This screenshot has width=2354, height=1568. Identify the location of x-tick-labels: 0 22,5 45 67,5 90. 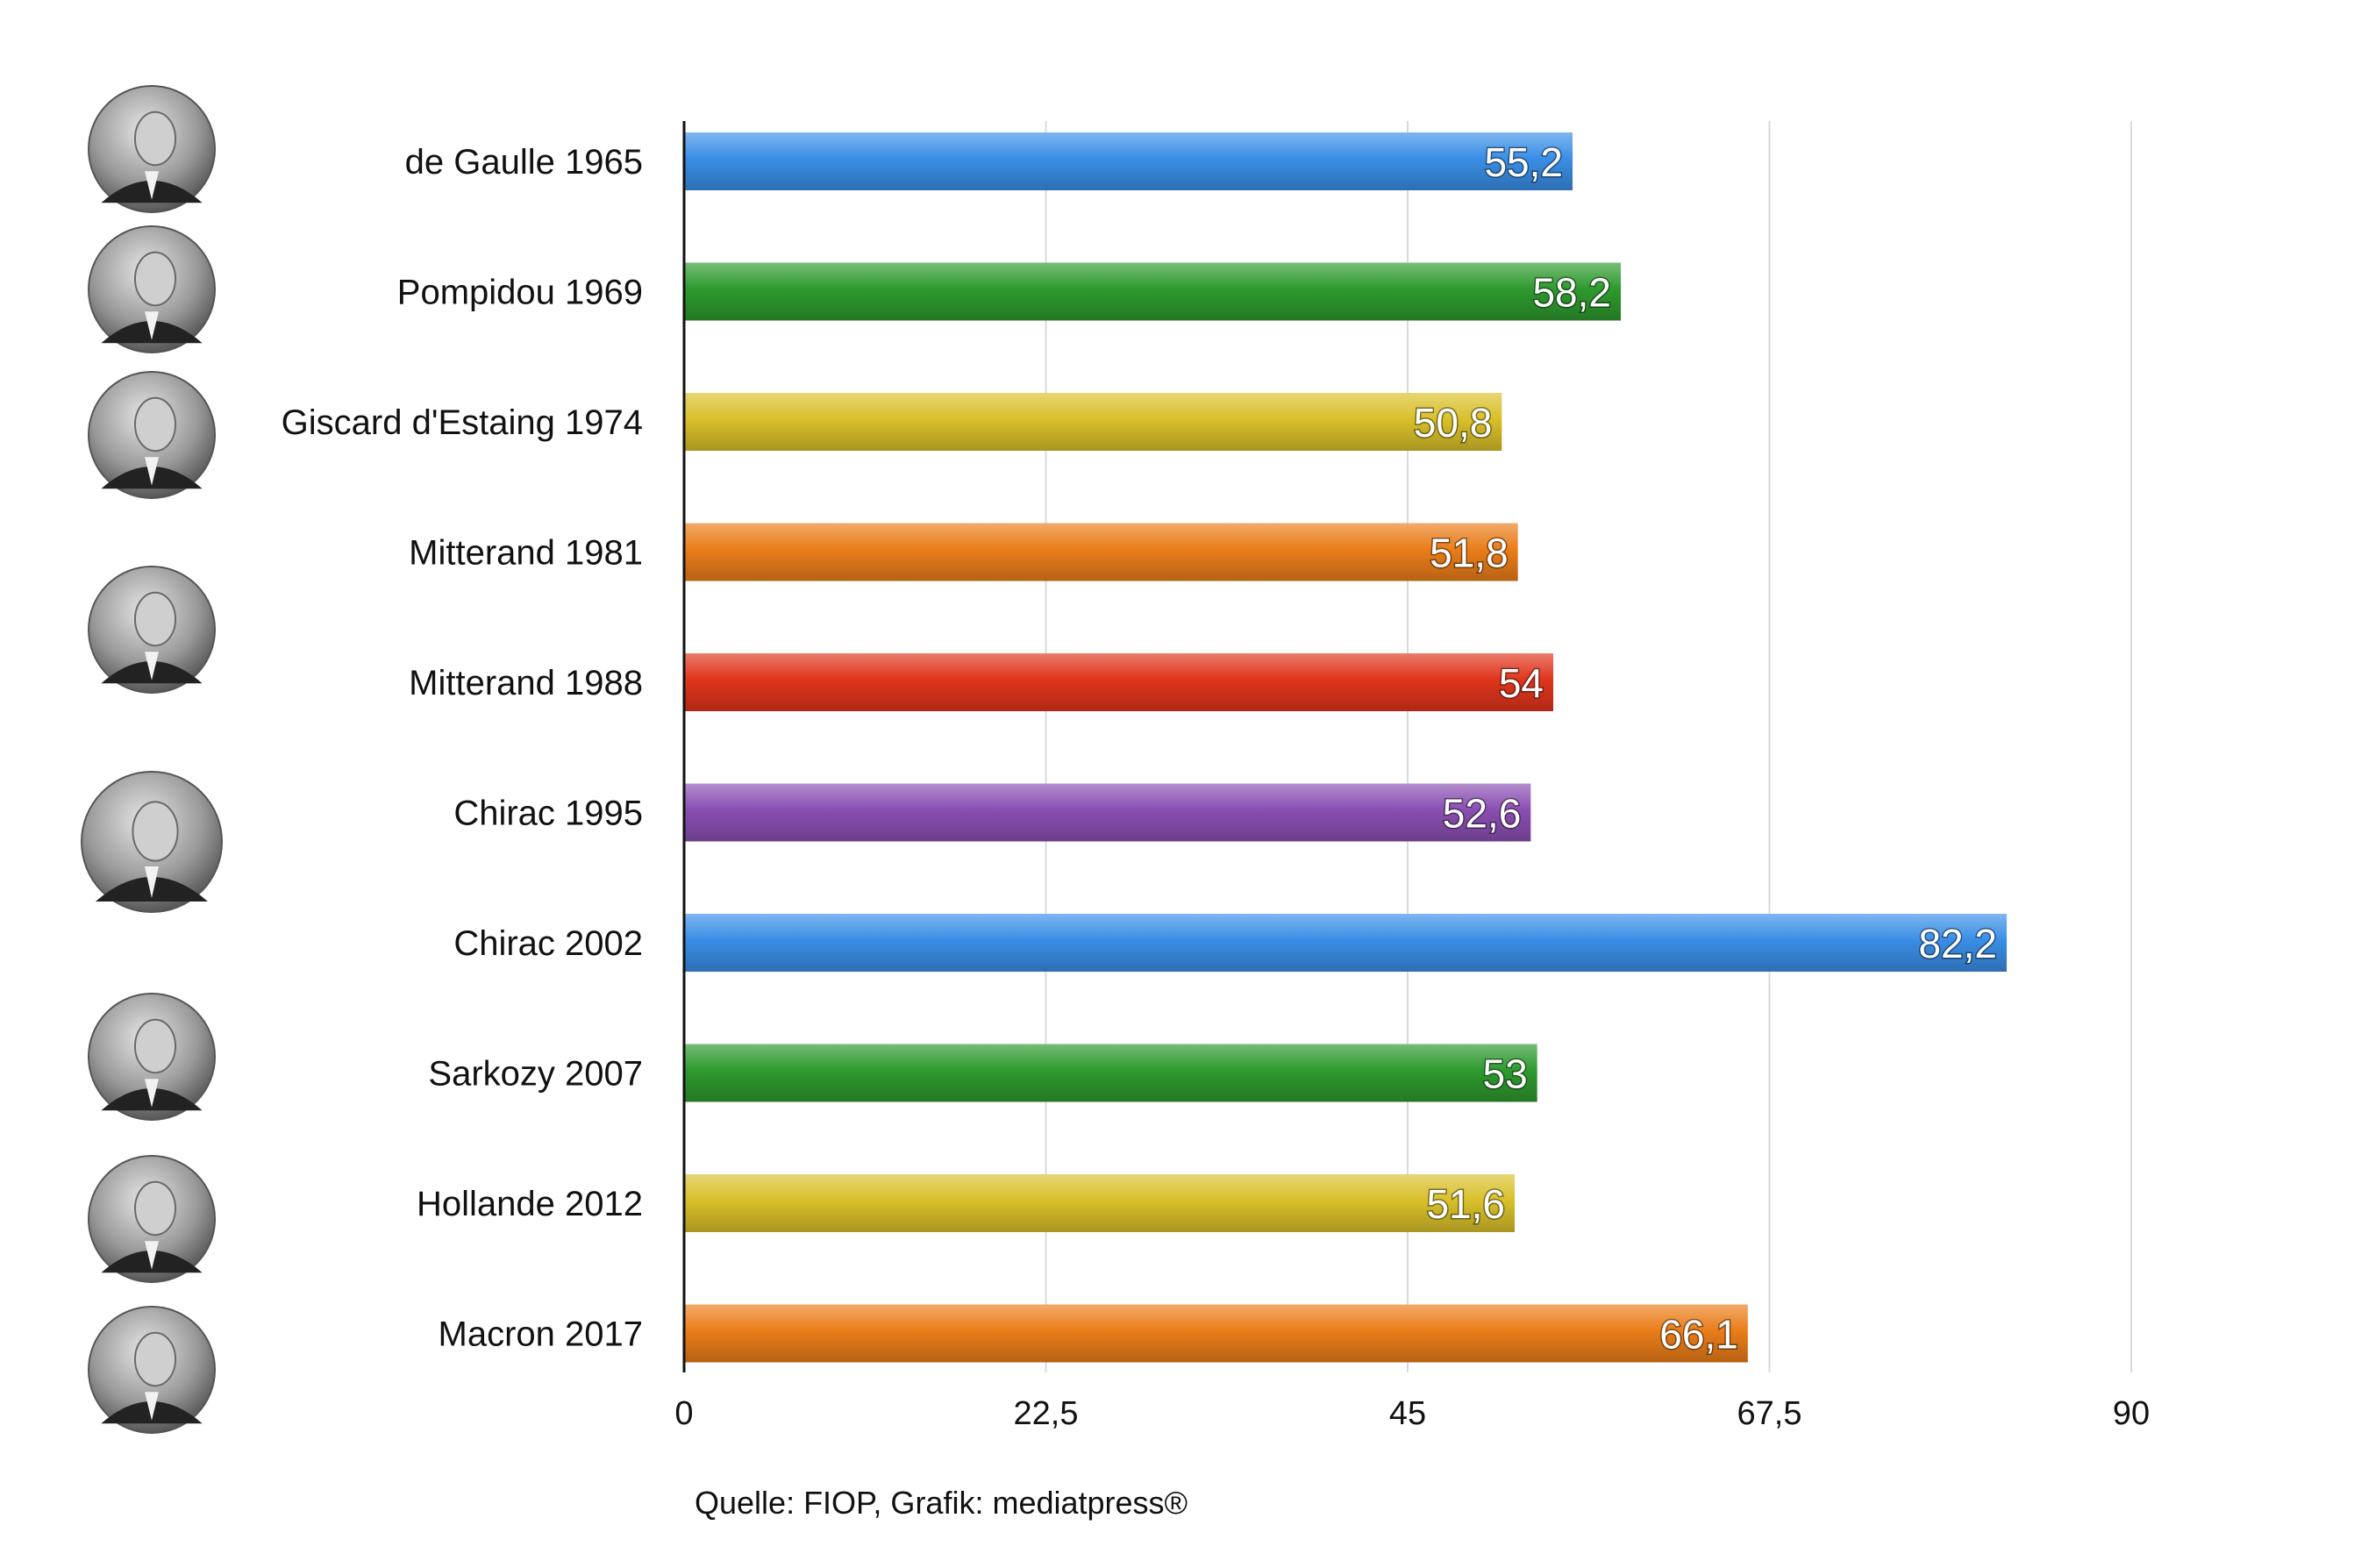
(1412, 1414).